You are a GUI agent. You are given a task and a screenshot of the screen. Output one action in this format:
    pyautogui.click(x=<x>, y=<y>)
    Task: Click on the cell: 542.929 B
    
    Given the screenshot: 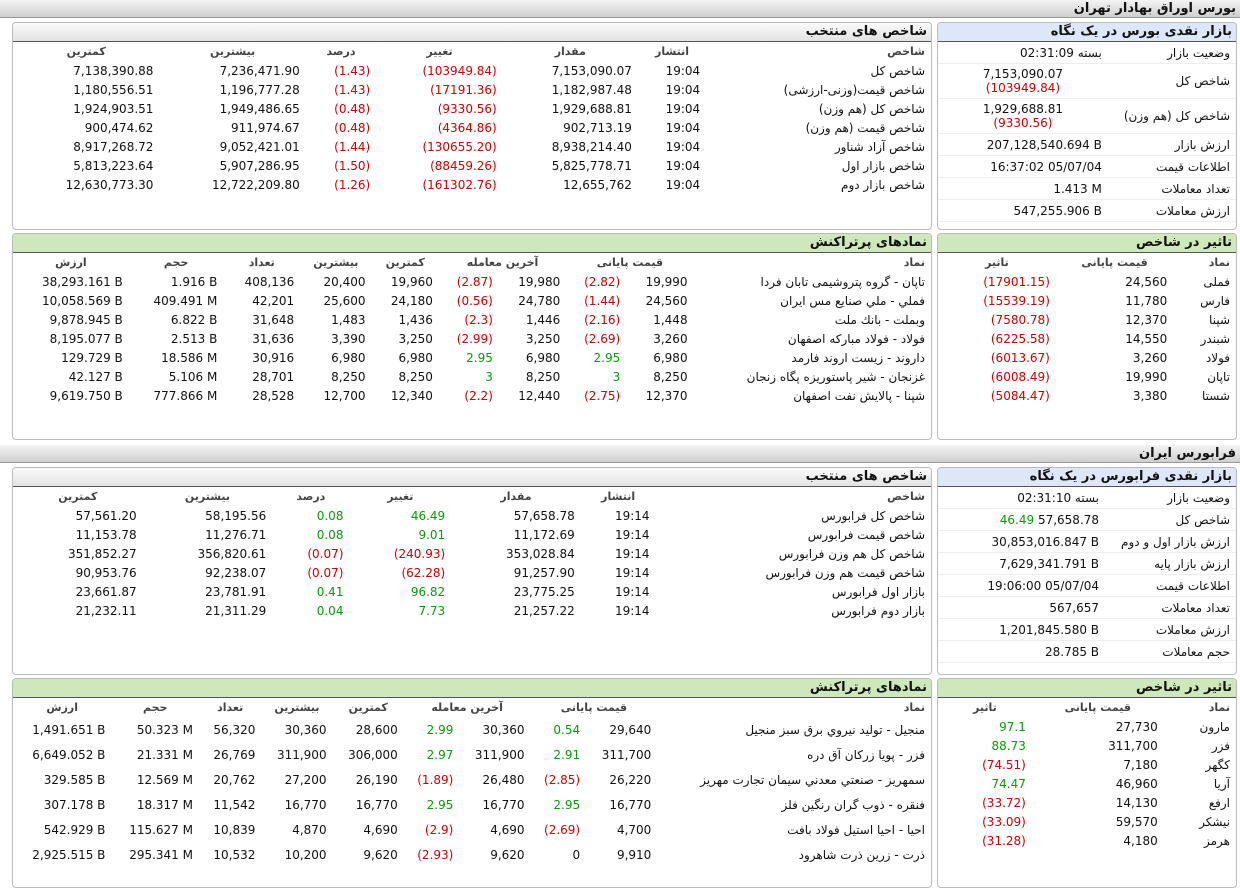 What is the action you would take?
    pyautogui.click(x=74, y=829)
    